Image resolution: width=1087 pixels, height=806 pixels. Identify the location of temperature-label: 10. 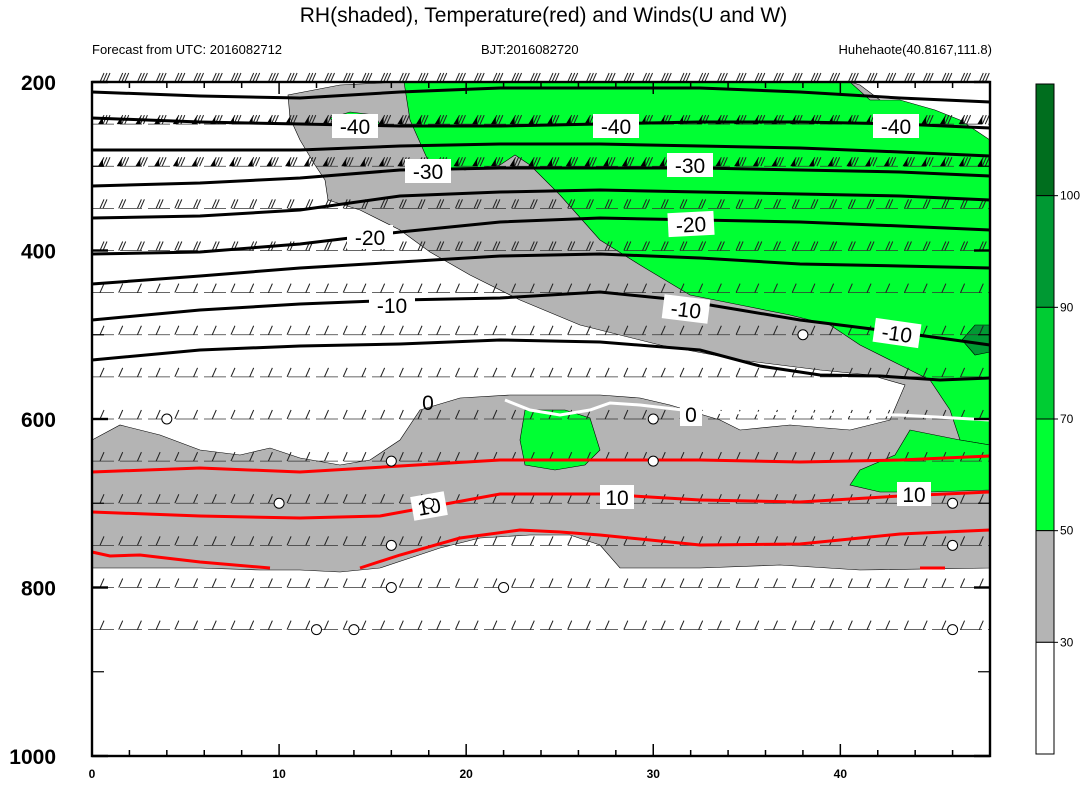
(914, 494).